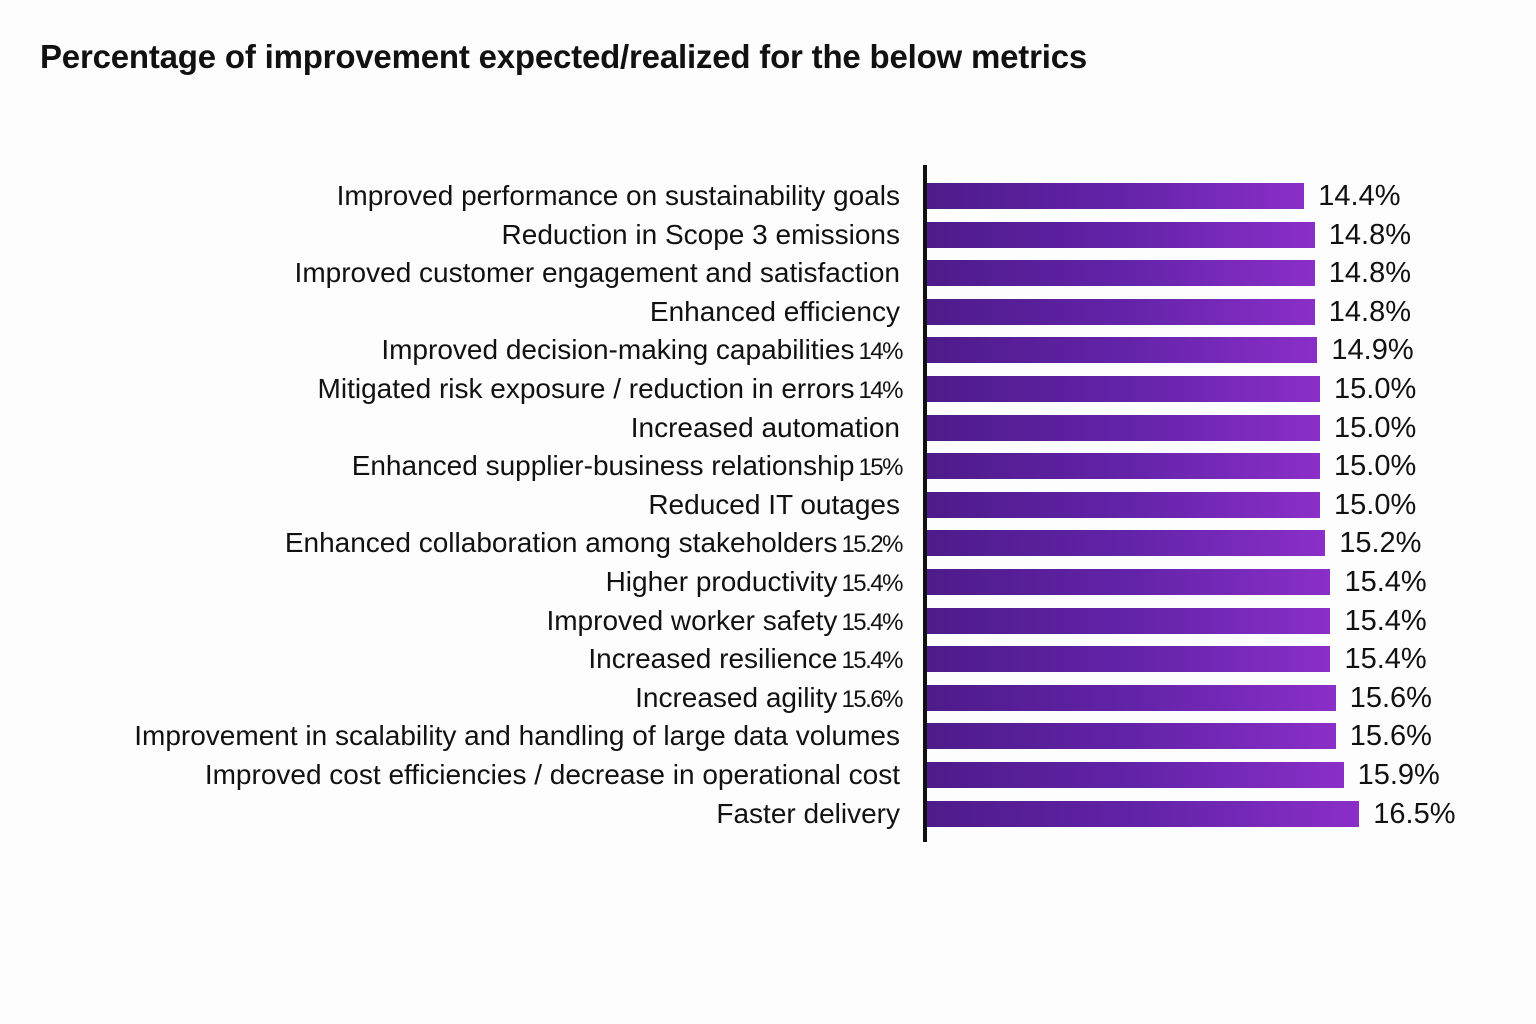  I want to click on value-label: 15.2%, so click(1380, 543).